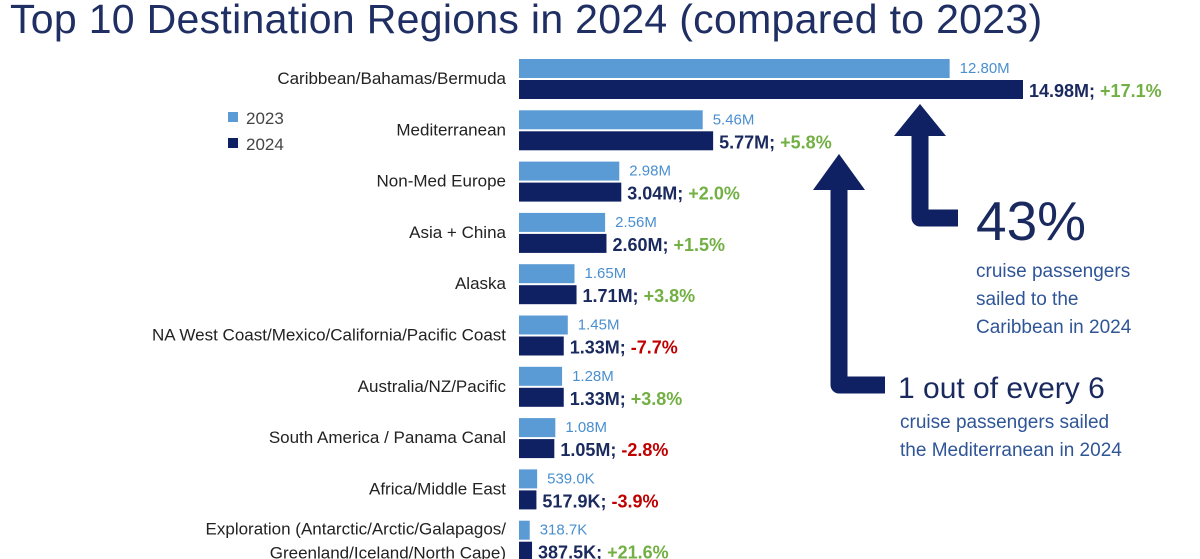 The height and width of the screenshot is (559, 1200). Describe the element at coordinates (391, 78) in the screenshot. I see `category-label: Caribbean/Bahamas/Bermuda` at that location.